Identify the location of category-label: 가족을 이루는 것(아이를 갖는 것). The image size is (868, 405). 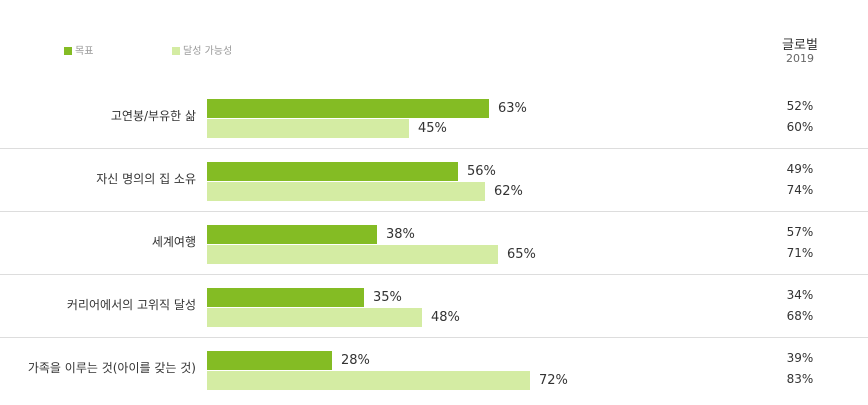
(111, 368).